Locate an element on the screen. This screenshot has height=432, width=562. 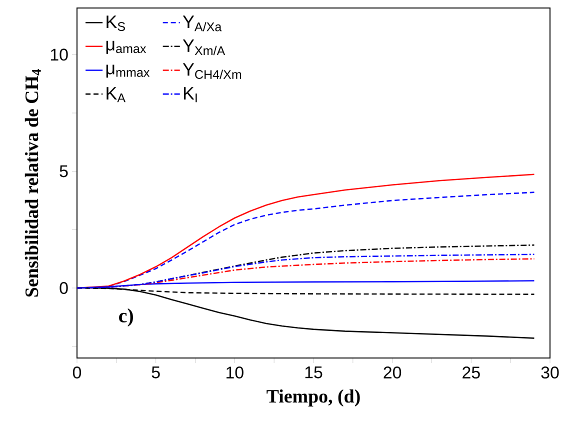
legend-label: K$_{A}$ is located at coordinates (116, 94).